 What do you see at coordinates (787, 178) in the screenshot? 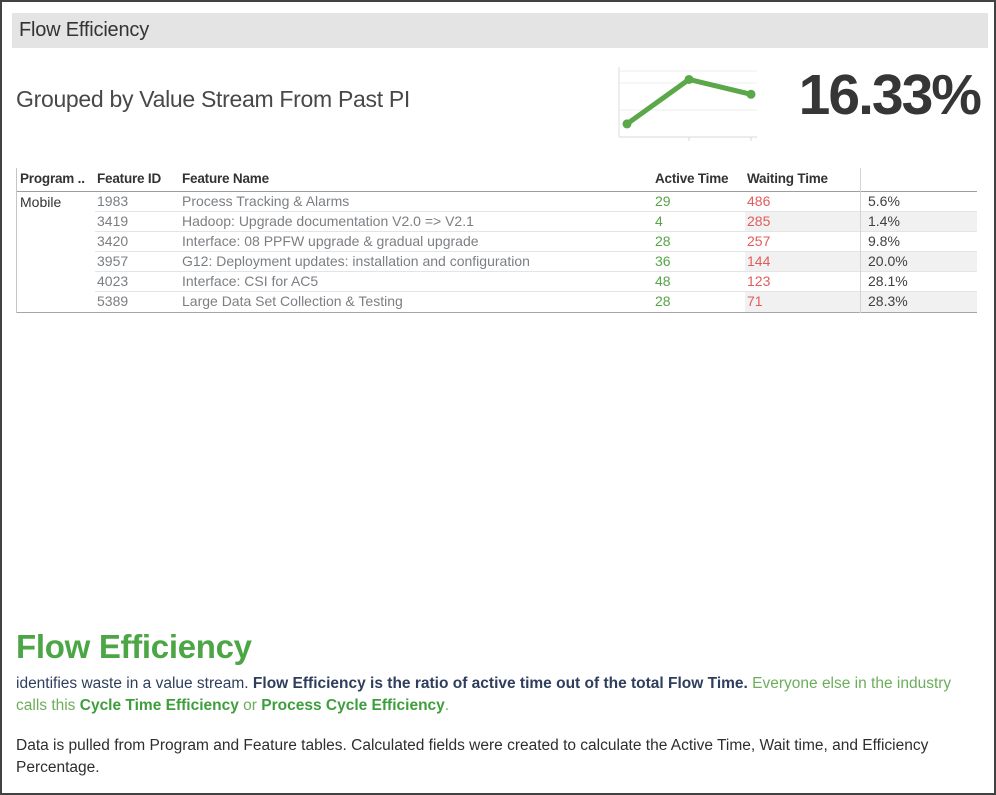
I see `column-header-waiting-time: Waiting Time` at bounding box center [787, 178].